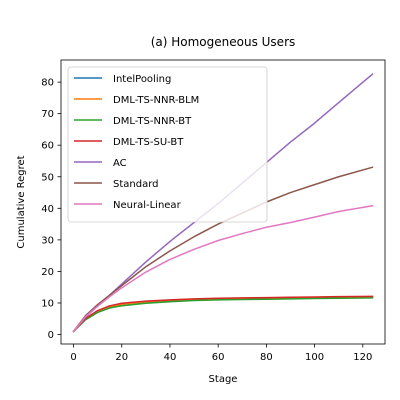 The width and height of the screenshot is (400, 400). What do you see at coordinates (47, 303) in the screenshot?
I see `y-tick-label-1: 10` at bounding box center [47, 303].